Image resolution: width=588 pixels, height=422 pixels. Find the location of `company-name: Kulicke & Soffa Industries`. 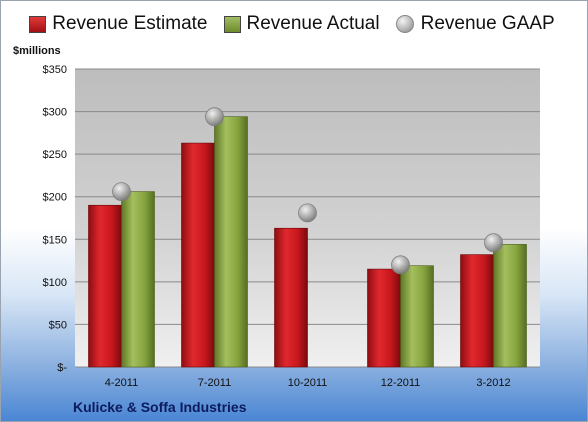

company-name: Kulicke & Soffa Industries is located at coordinates (160, 407).